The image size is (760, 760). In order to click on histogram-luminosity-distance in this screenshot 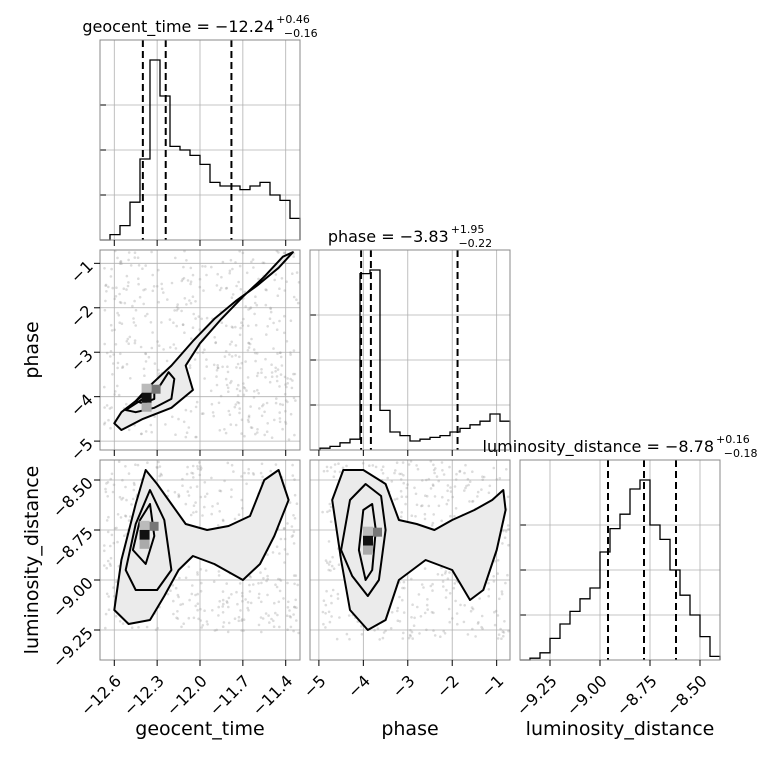, I will do `click(620, 570)`.